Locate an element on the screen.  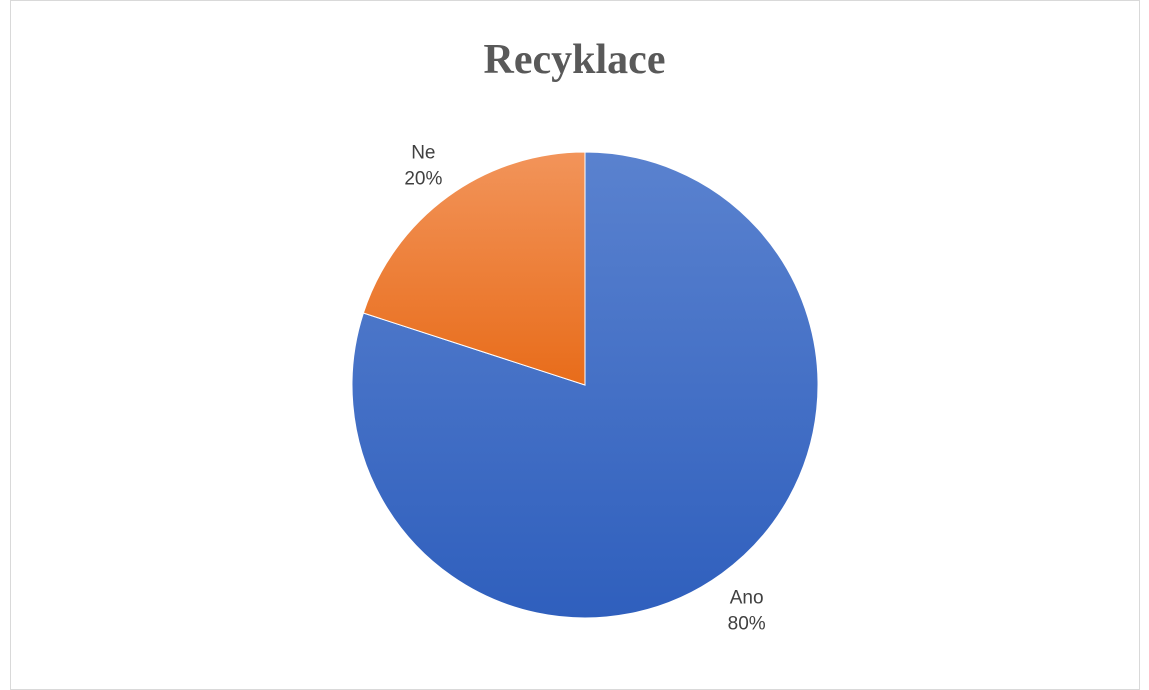
slice-label-ano: Ano 80% is located at coordinates (747, 610).